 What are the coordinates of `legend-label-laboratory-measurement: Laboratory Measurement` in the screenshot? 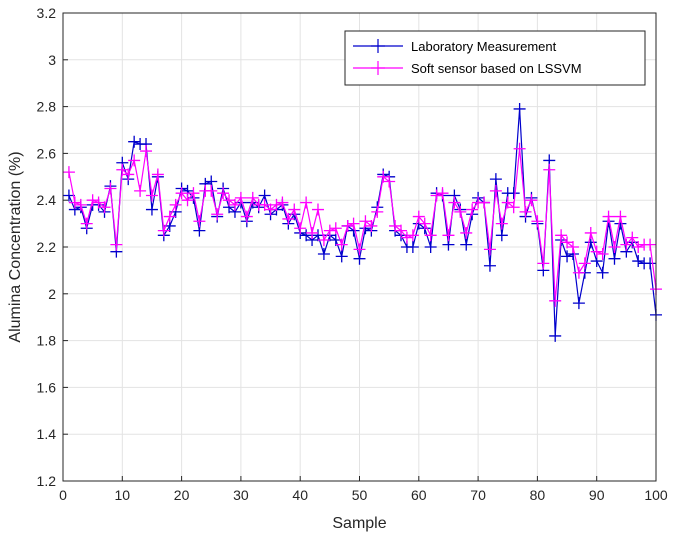 It's located at (484, 46).